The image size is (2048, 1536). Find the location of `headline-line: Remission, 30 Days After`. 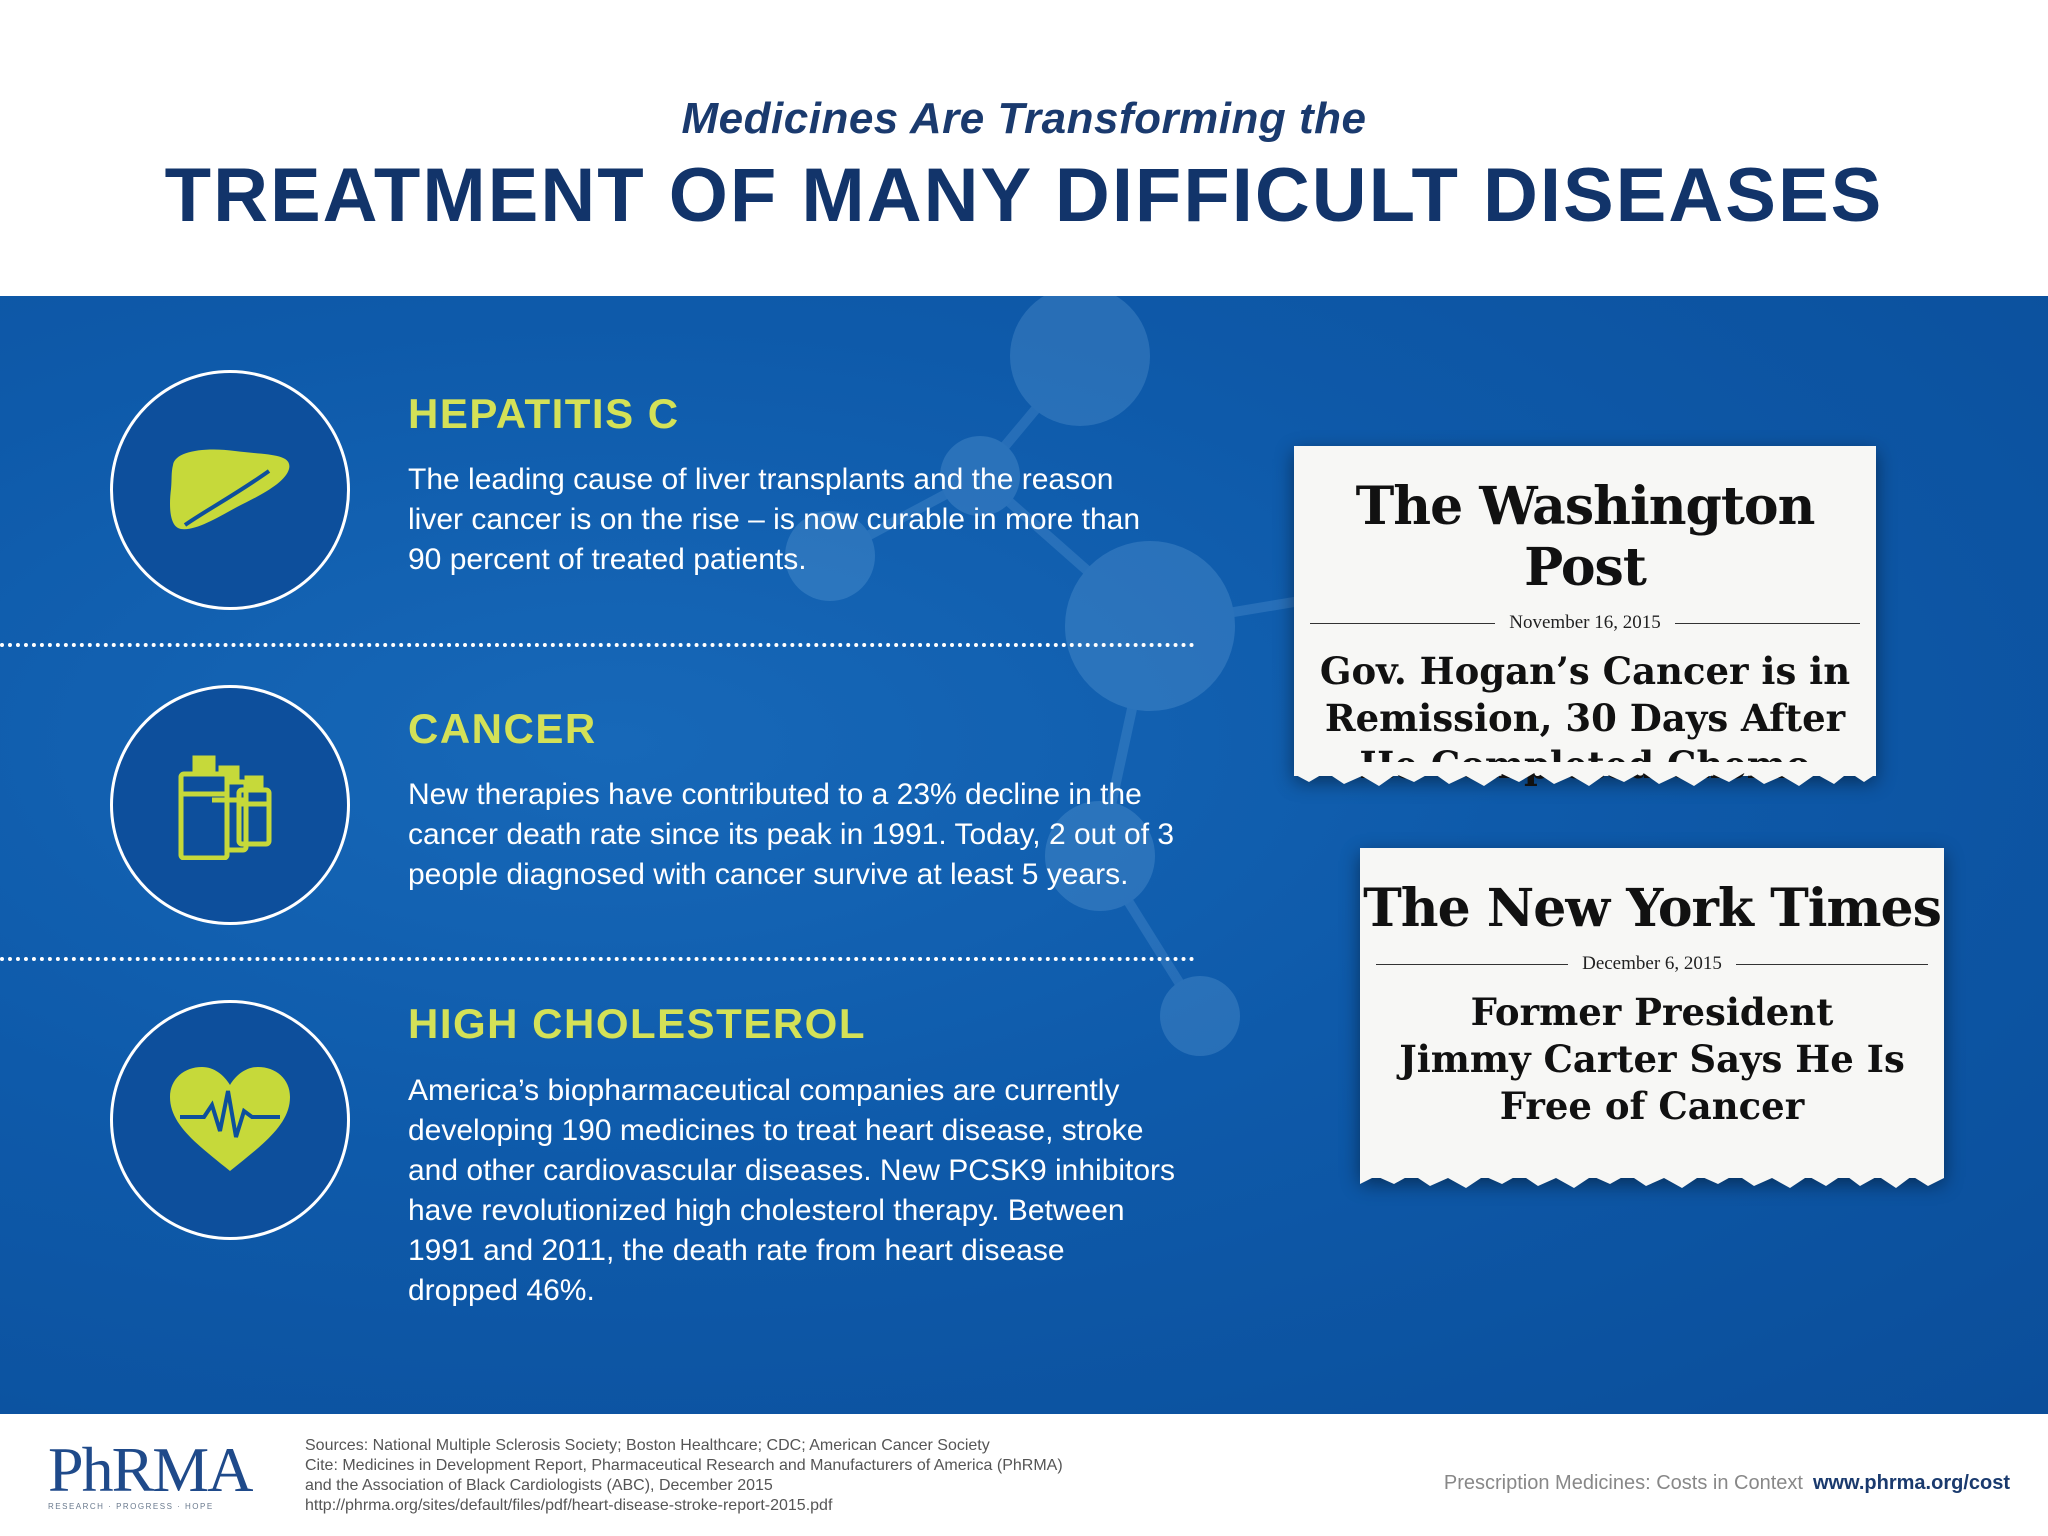

headline-line: Remission, 30 Days After is located at coordinates (1585, 718).